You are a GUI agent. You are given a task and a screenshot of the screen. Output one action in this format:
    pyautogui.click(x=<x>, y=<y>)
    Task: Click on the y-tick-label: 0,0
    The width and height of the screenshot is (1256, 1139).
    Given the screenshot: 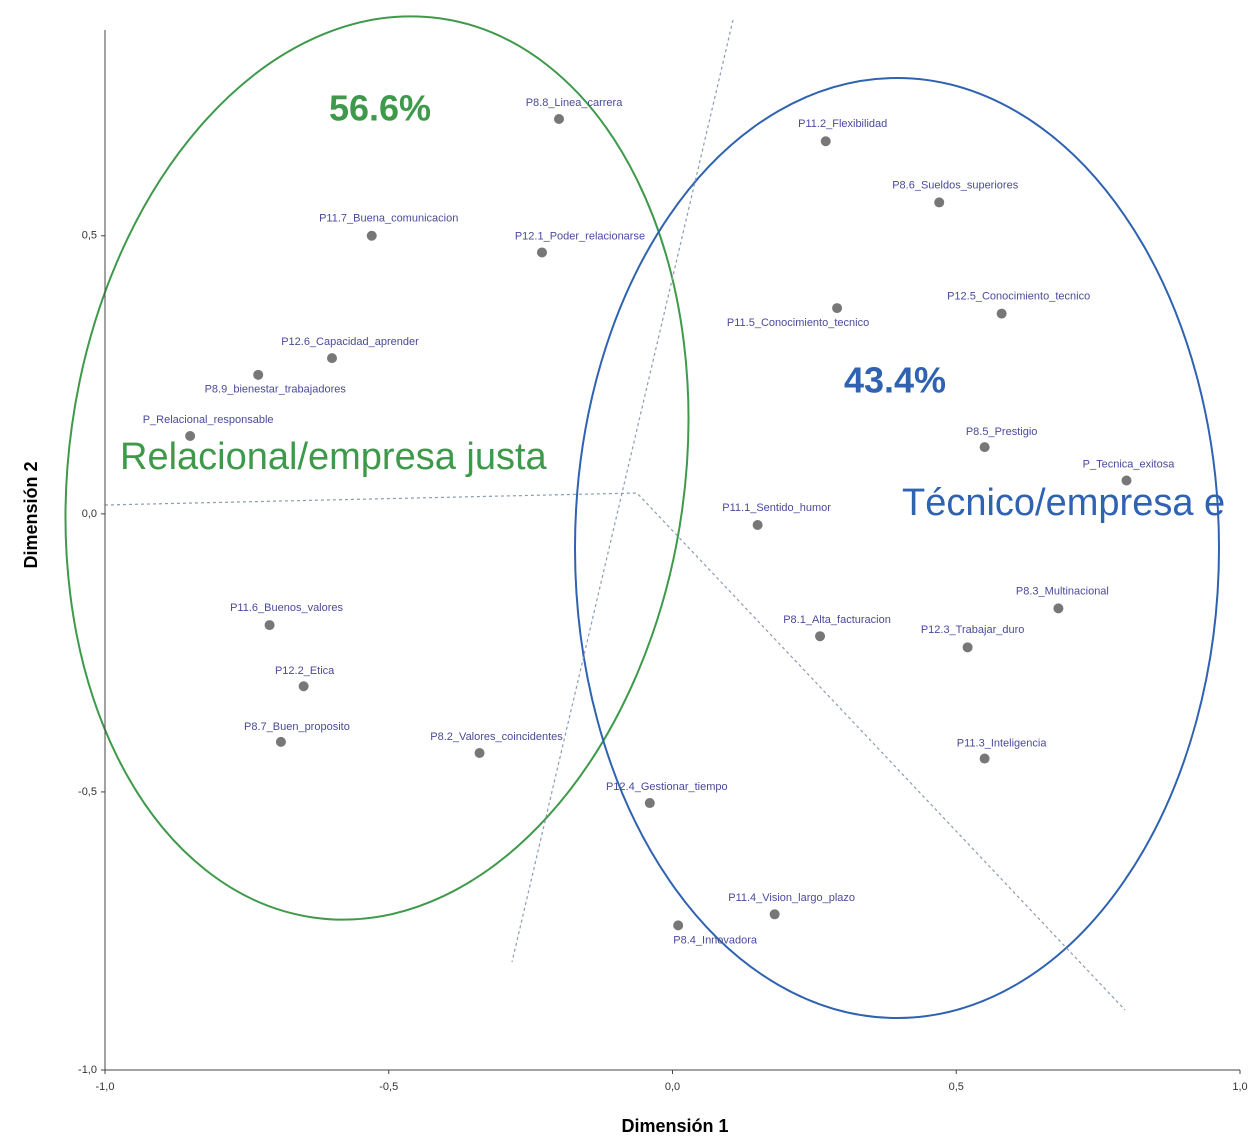 What is the action you would take?
    pyautogui.click(x=89, y=514)
    